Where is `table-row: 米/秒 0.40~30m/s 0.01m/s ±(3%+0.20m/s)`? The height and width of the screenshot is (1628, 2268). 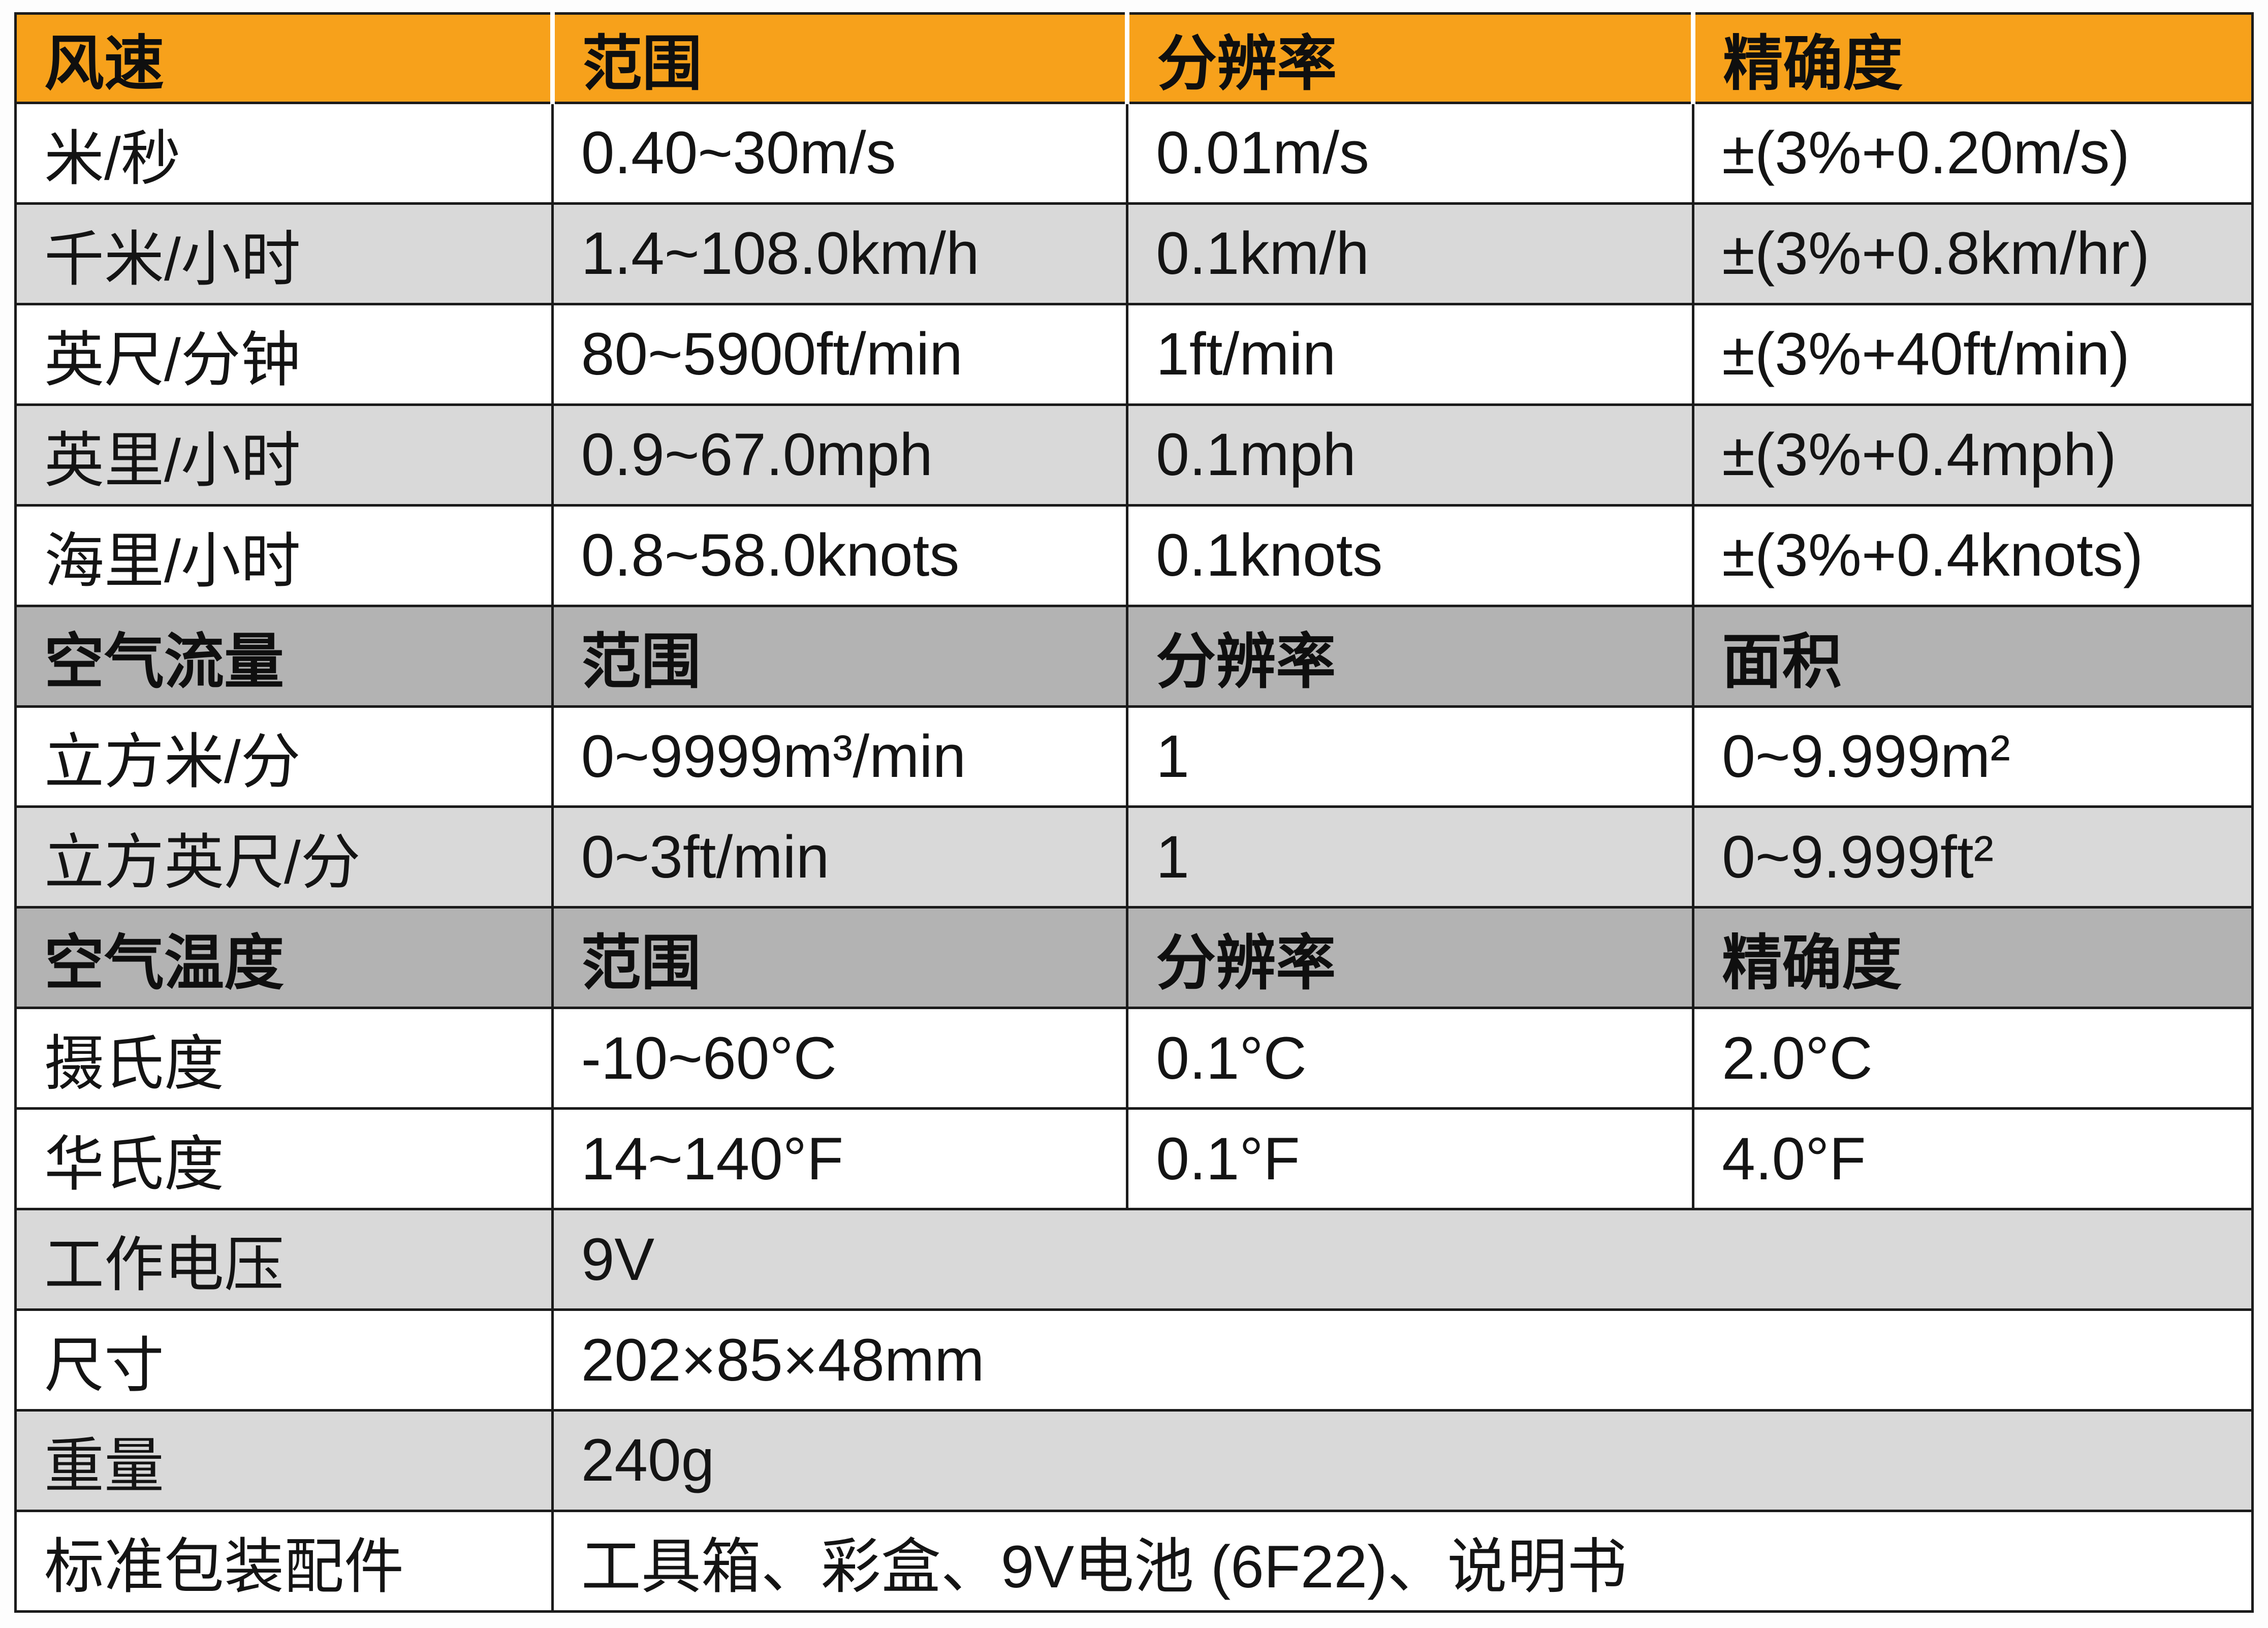 table-row: 米/秒 0.40~30m/s 0.01m/s ±(3%+0.20m/s) is located at coordinates (1134, 153).